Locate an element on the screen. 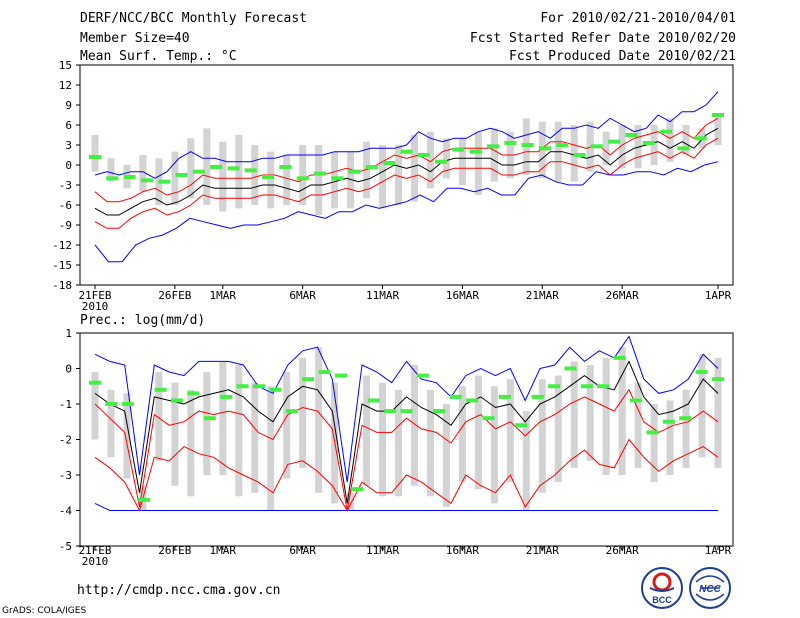 The width and height of the screenshot is (800, 618). y-tick-label: -12 is located at coordinates (62, 245).